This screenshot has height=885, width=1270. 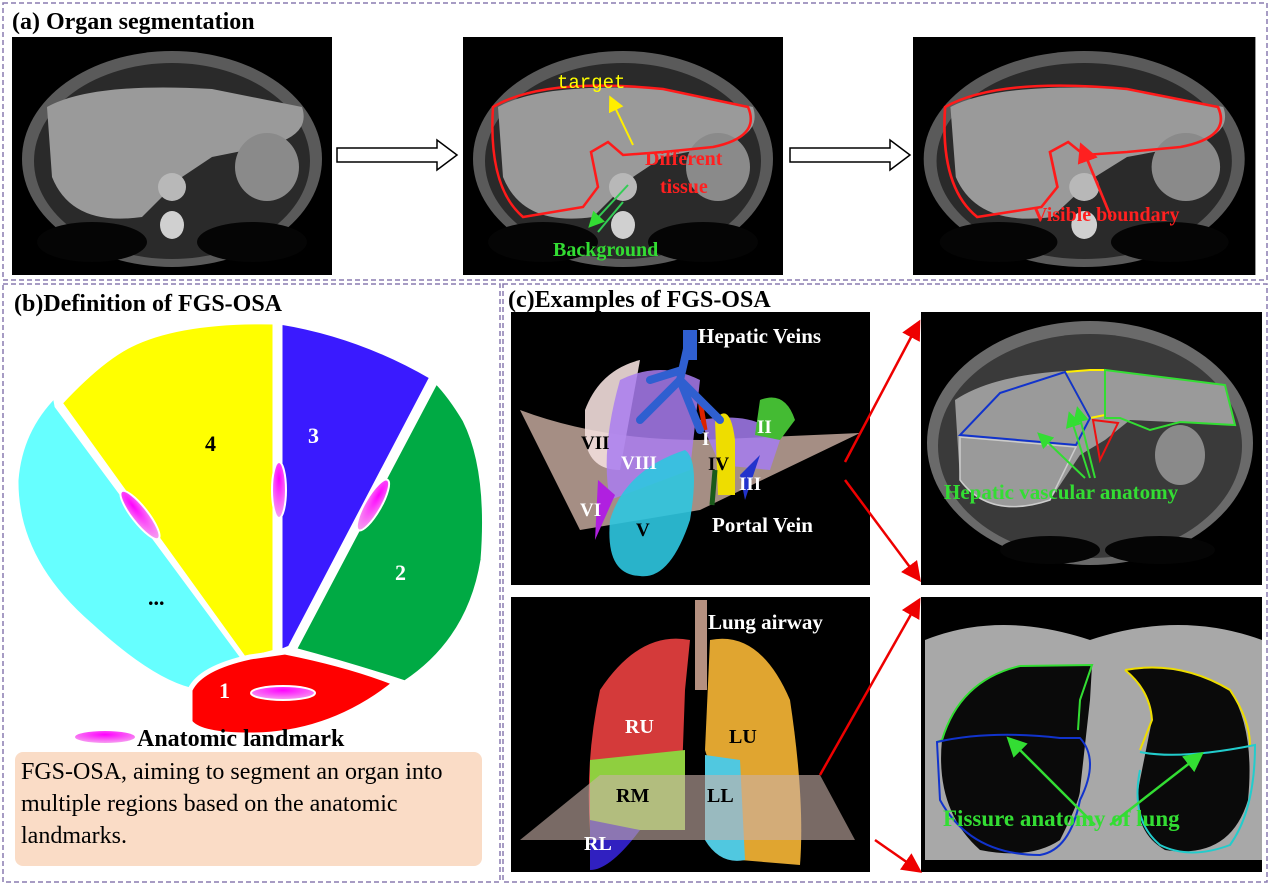 What do you see at coordinates (639, 463) in the screenshot?
I see `segment-VIII: VIII` at bounding box center [639, 463].